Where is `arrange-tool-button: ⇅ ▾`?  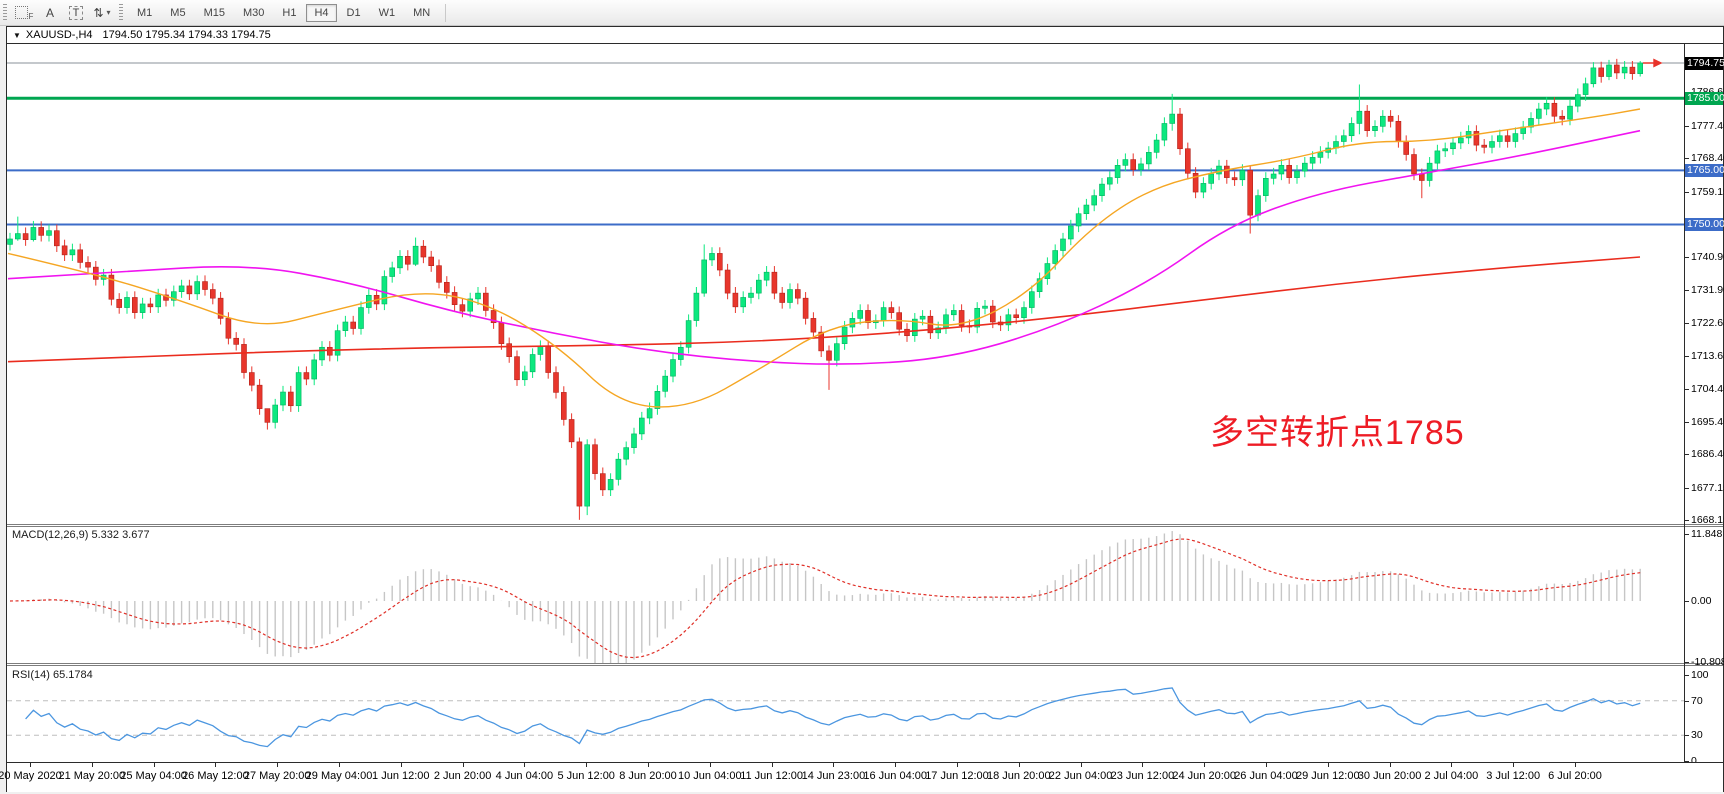
arrange-tool-button: ⇅ ▾ is located at coordinates (102, 13).